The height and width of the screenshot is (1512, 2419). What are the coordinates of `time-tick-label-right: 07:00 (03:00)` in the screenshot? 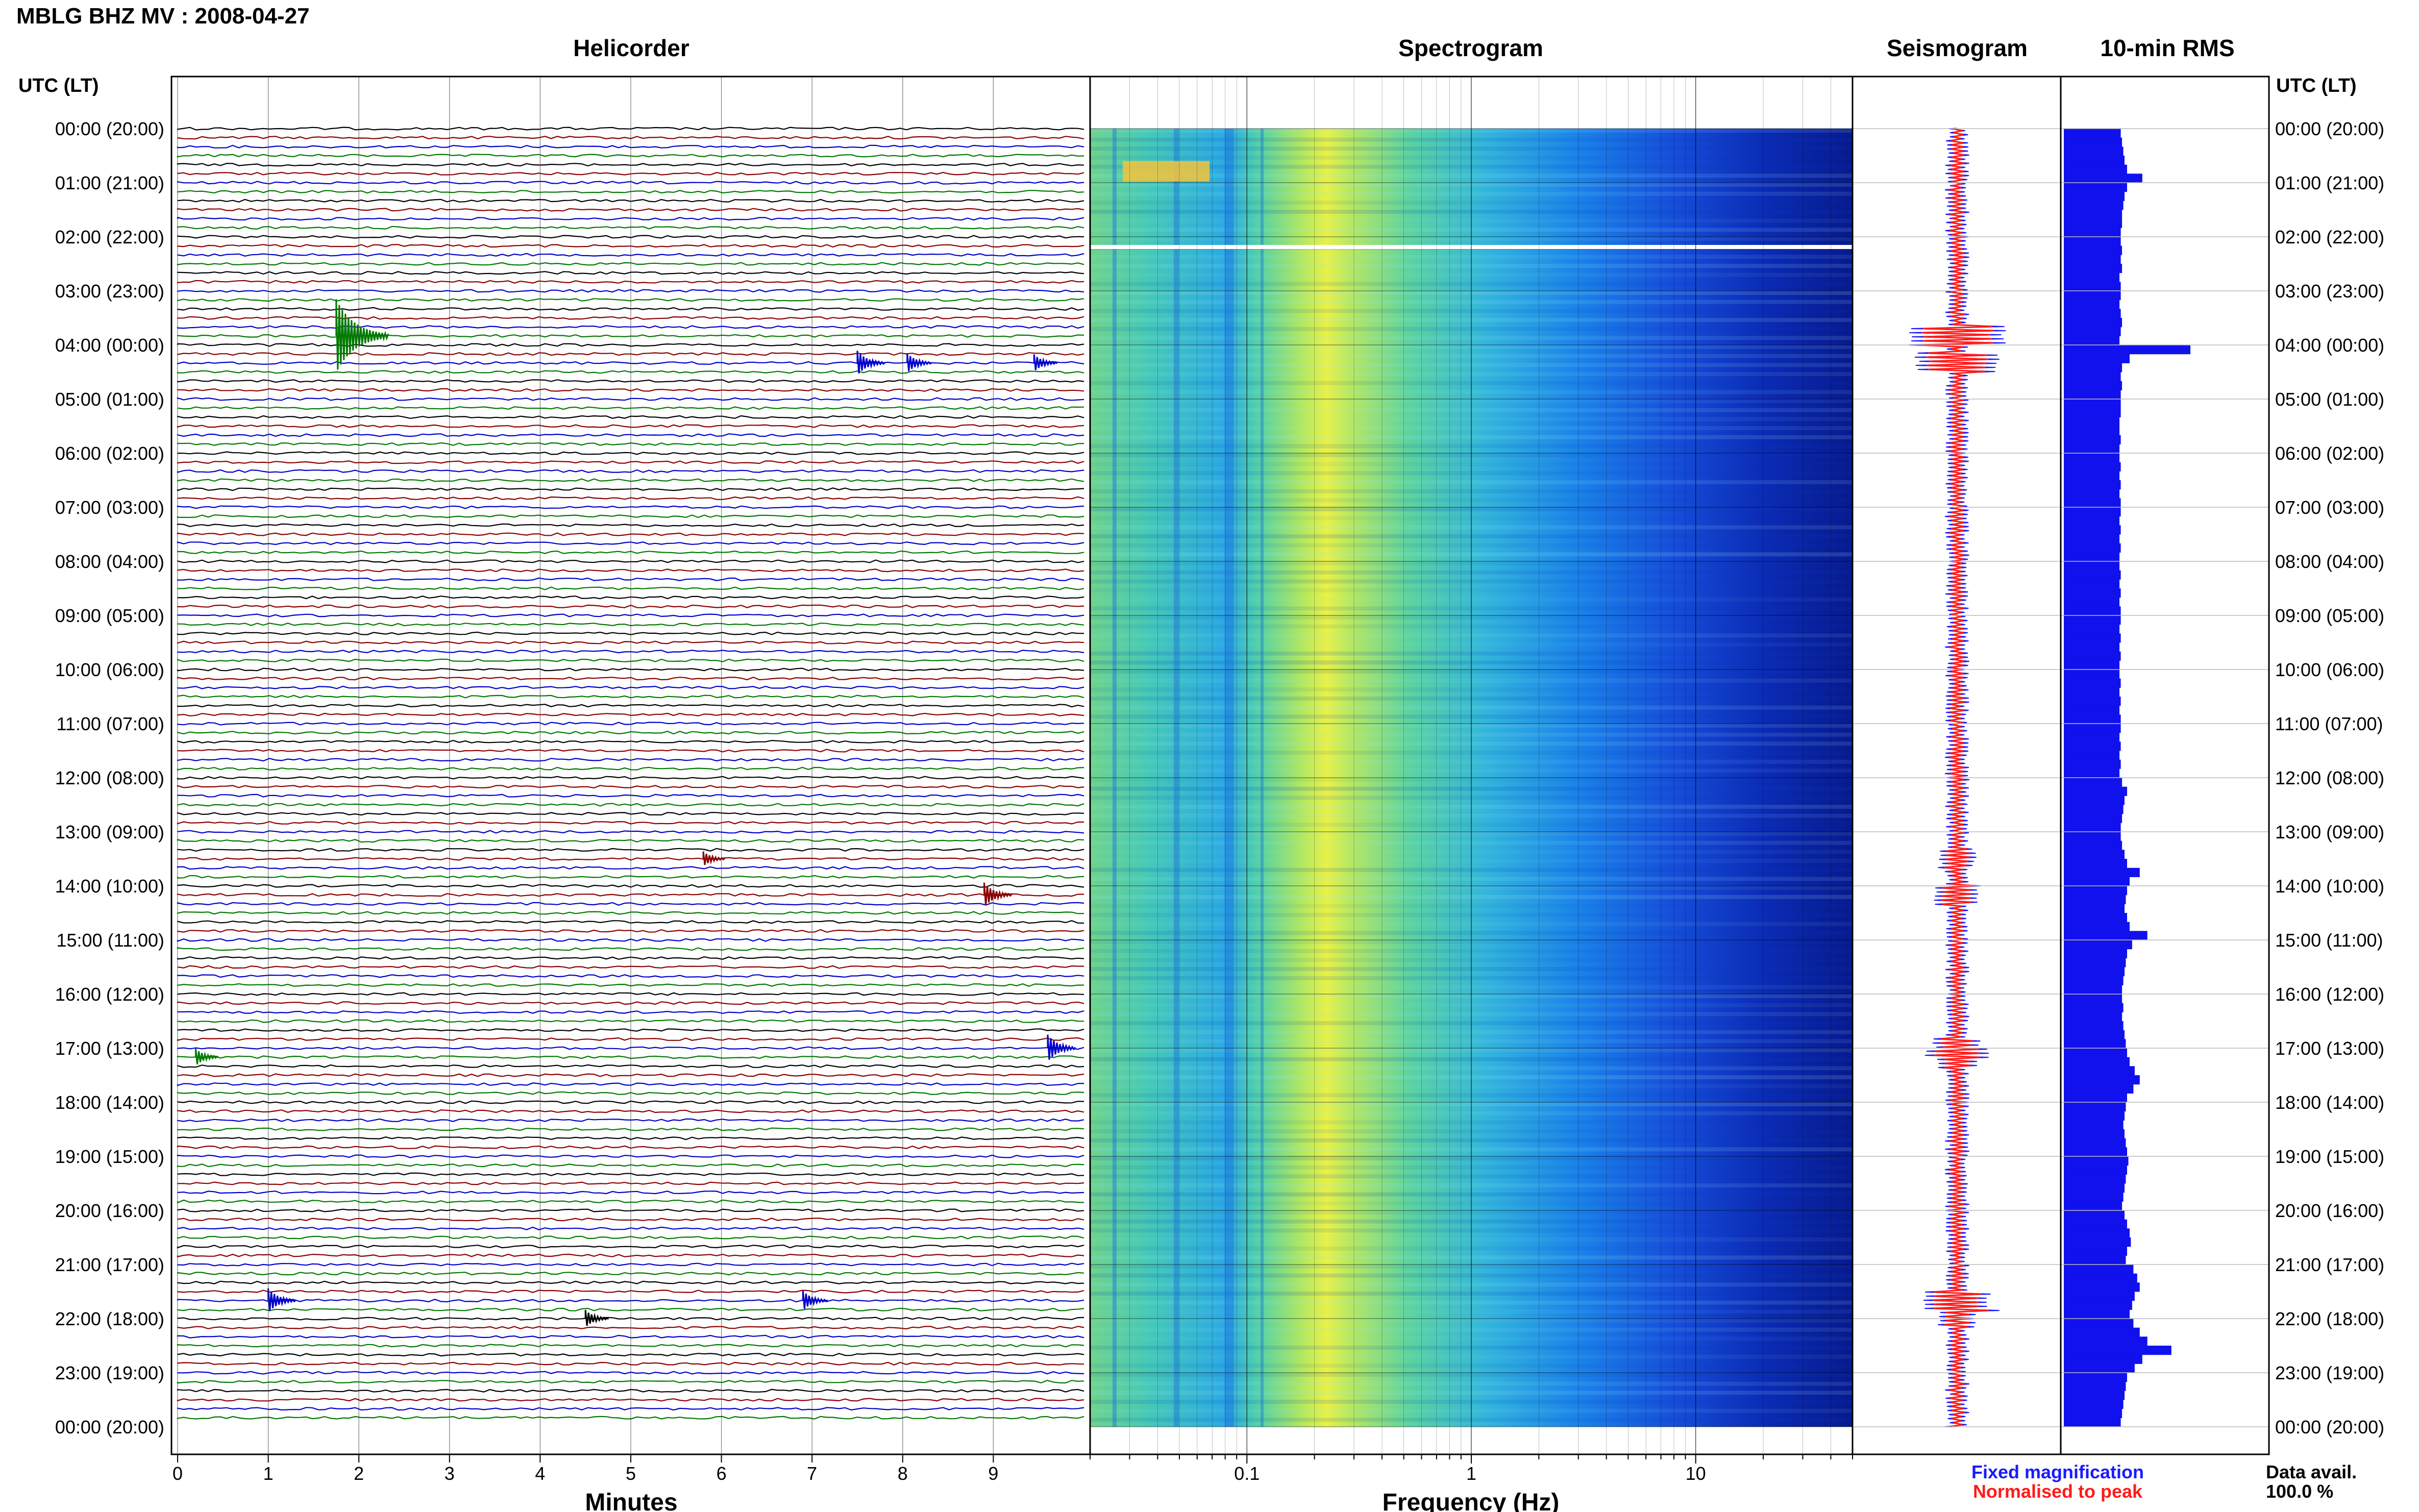 It's located at (2329, 507).